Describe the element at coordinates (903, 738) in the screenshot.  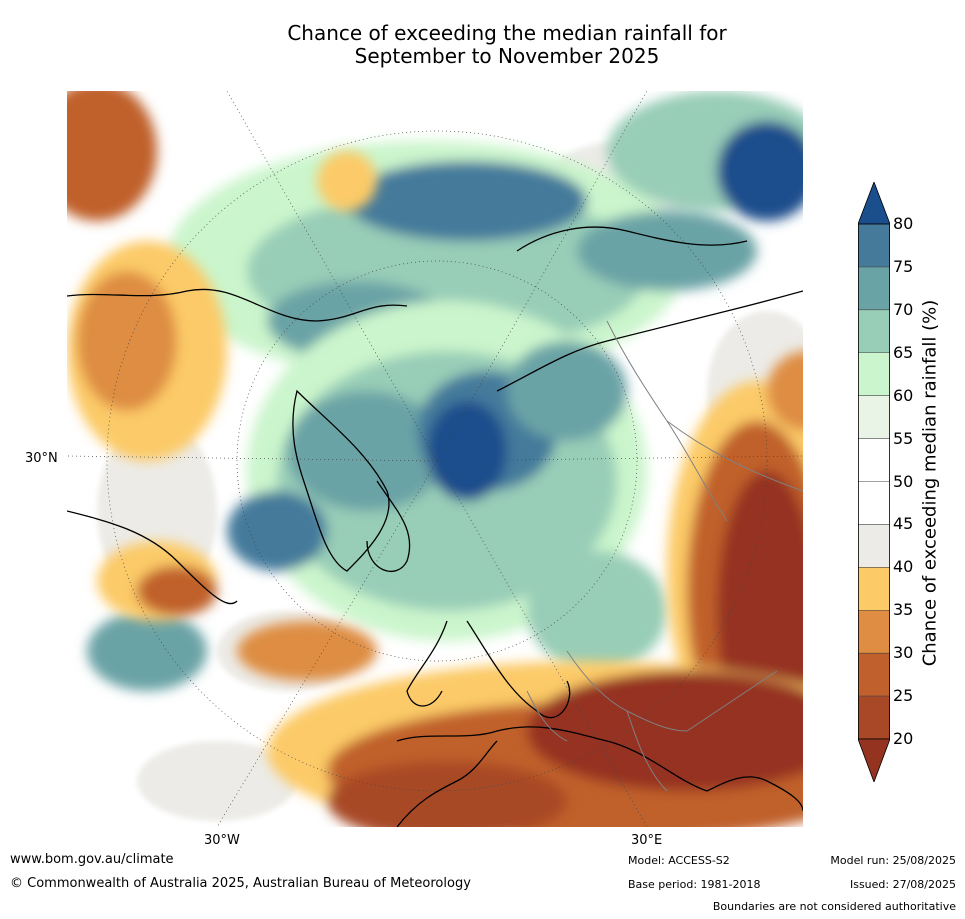
I see `colorbar-tick-label: 20` at that location.